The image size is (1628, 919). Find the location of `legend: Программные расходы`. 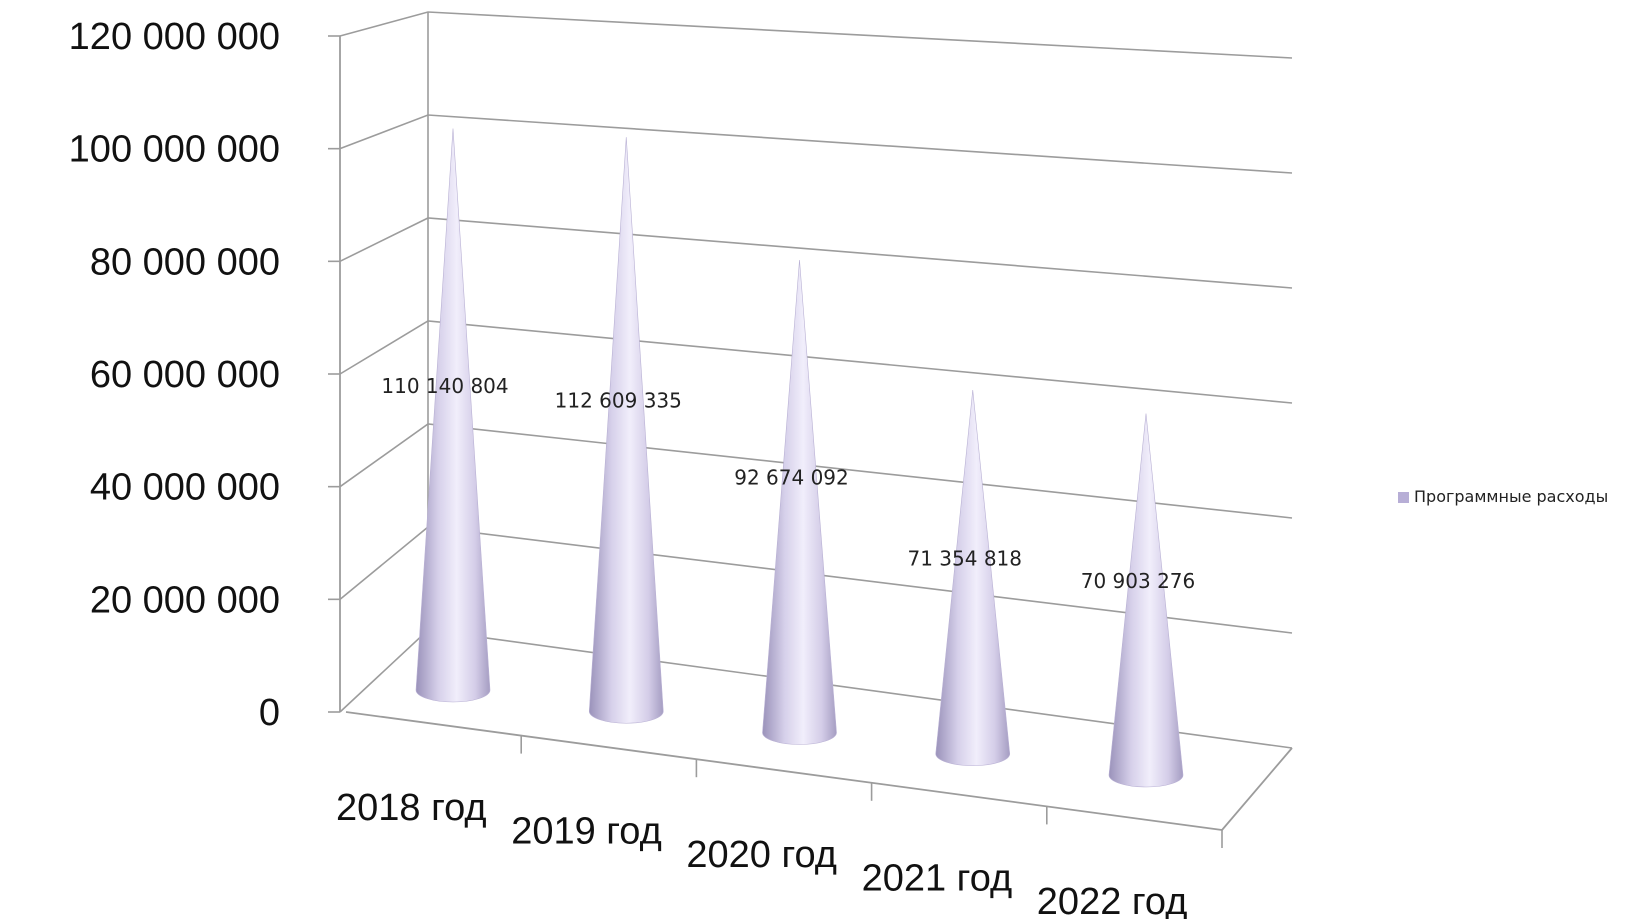

legend: Программные расходы is located at coordinates (1503, 496).